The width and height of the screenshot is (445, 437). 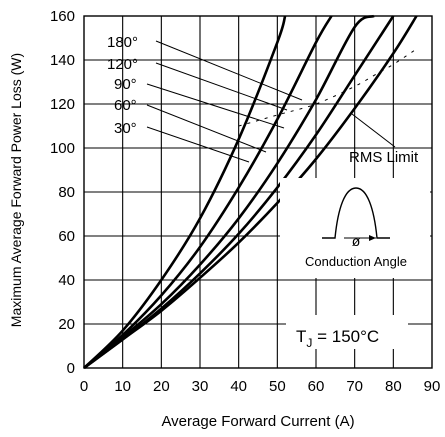 I want to click on x-tick-label-50: 50, so click(x=277, y=386).